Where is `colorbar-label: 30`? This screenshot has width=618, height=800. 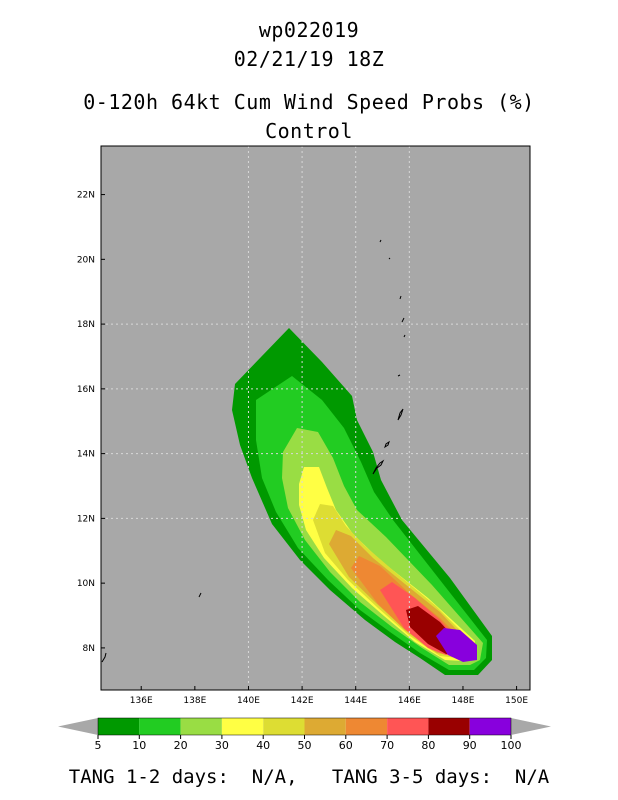
colorbar-label: 30 is located at coordinates (222, 745).